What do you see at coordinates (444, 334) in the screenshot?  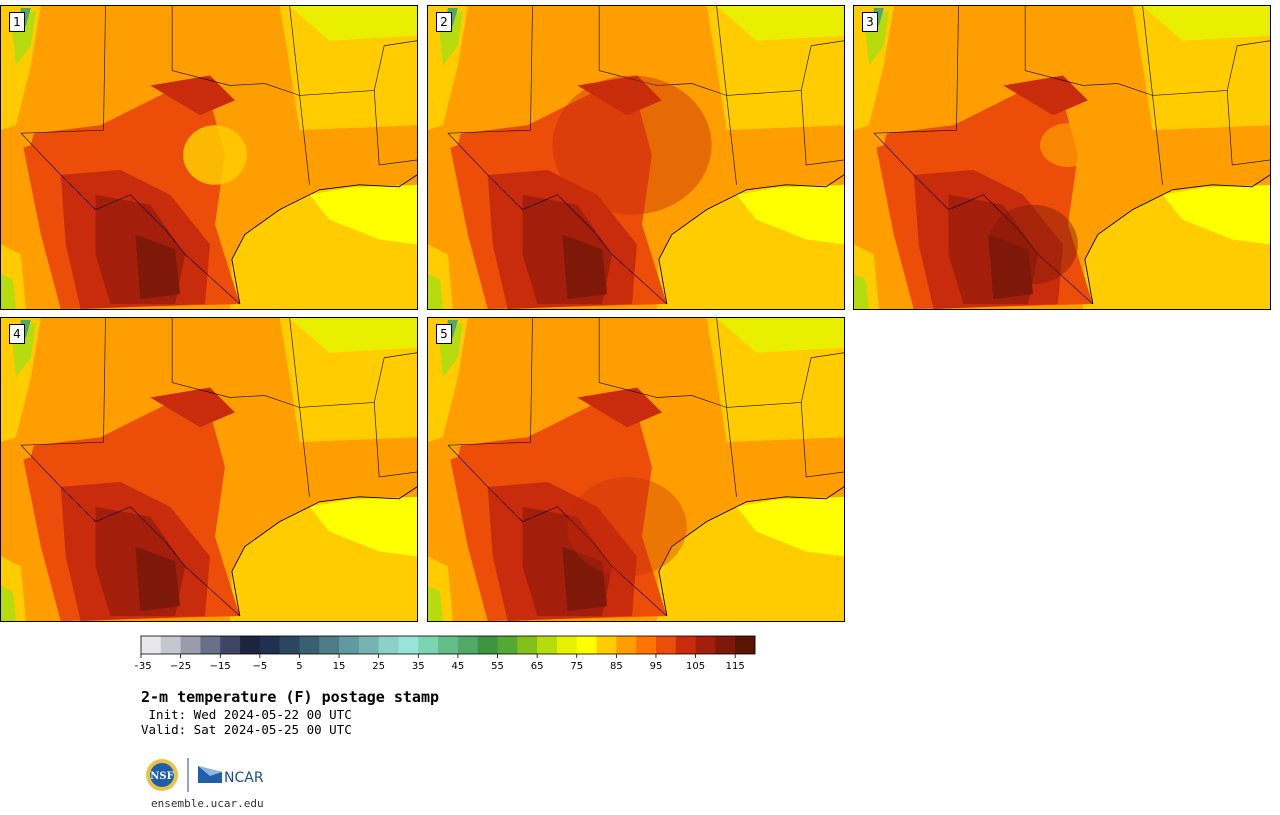 I see `member-number-label: 5` at bounding box center [444, 334].